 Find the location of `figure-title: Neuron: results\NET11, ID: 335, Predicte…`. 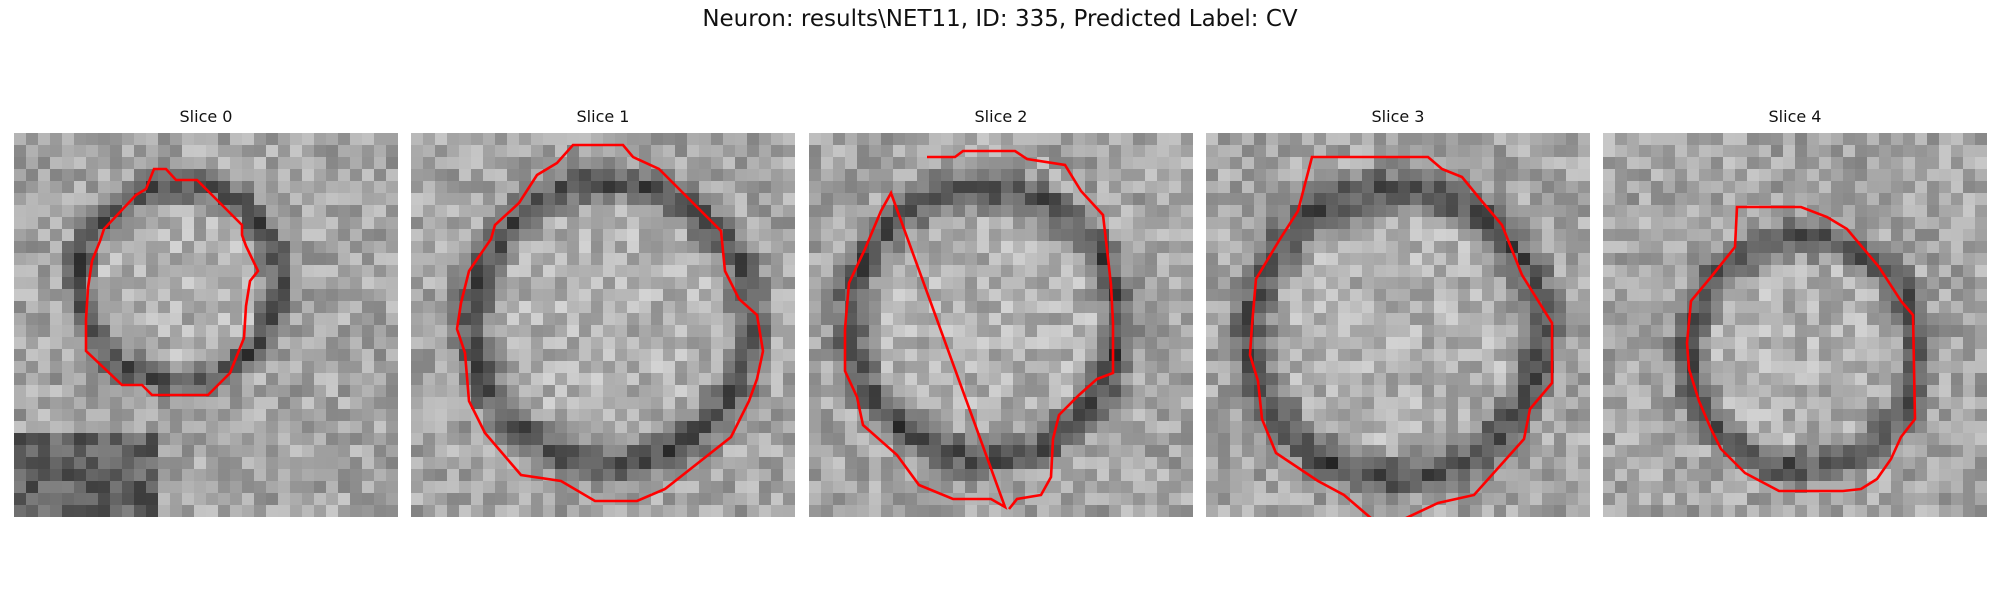

figure-title: Neuron: results\NET11, ID: 335, Predicte… is located at coordinates (1000, 19).